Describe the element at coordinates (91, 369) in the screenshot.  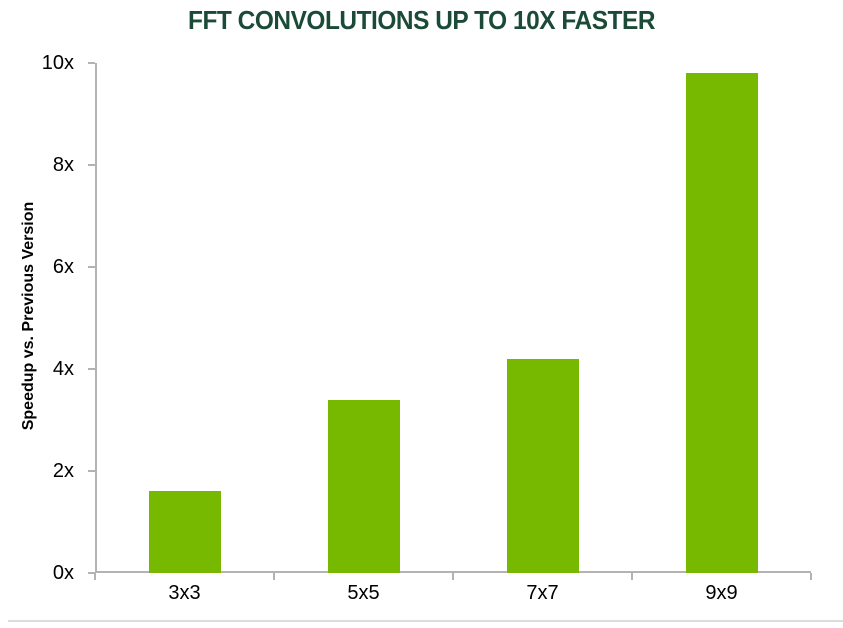
I see `y-tick-mark-4x` at that location.